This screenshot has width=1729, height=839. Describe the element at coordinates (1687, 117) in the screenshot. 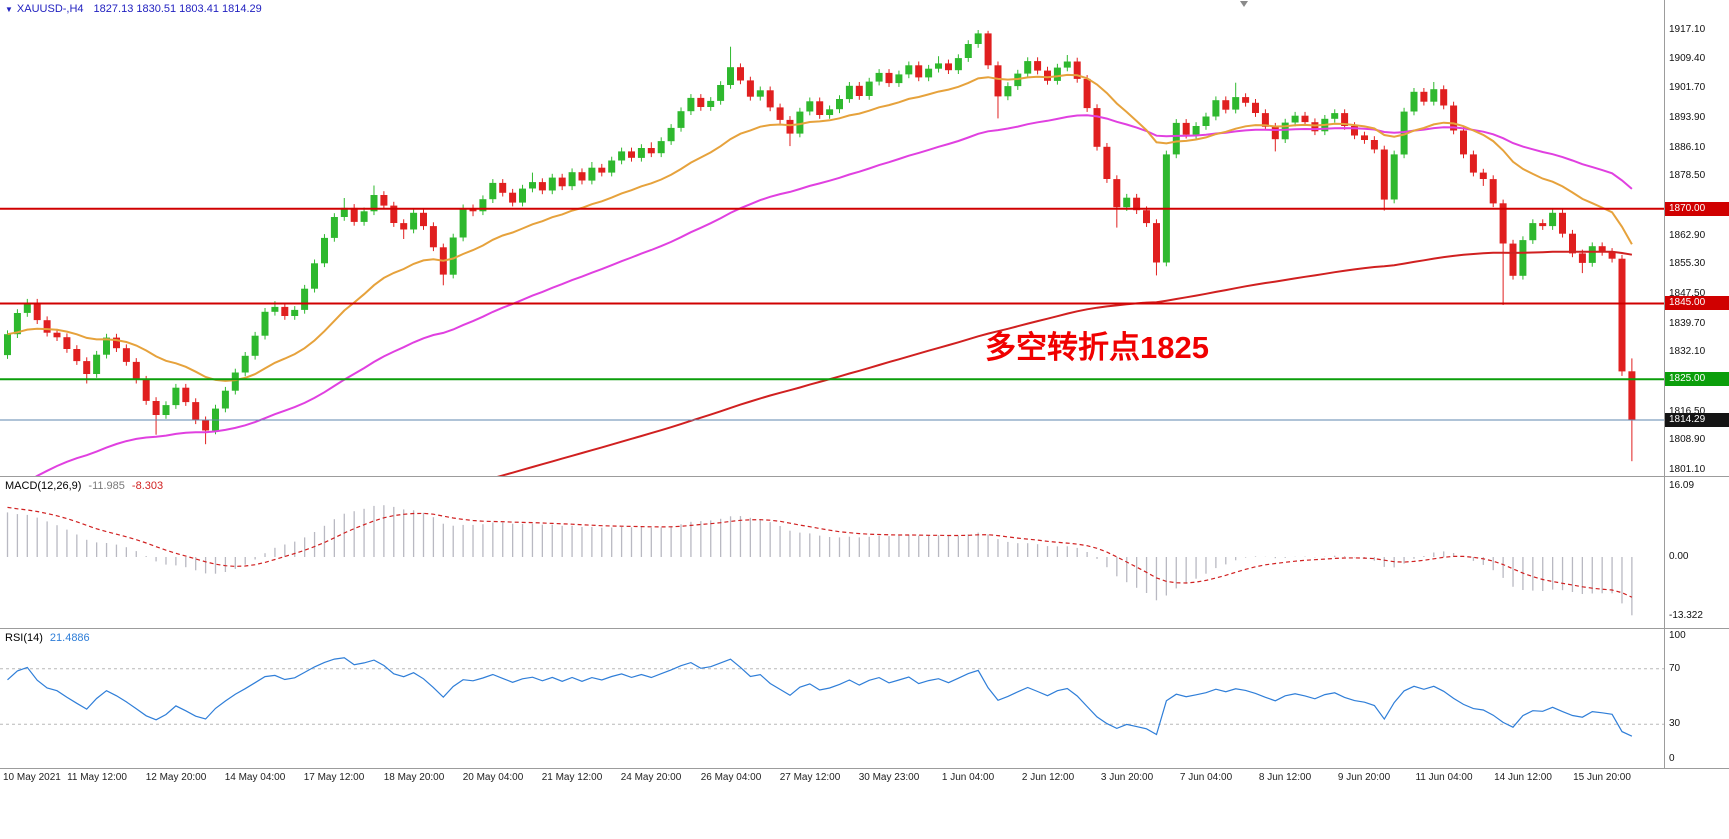

I see `price-axis-label: 1893.90` at that location.